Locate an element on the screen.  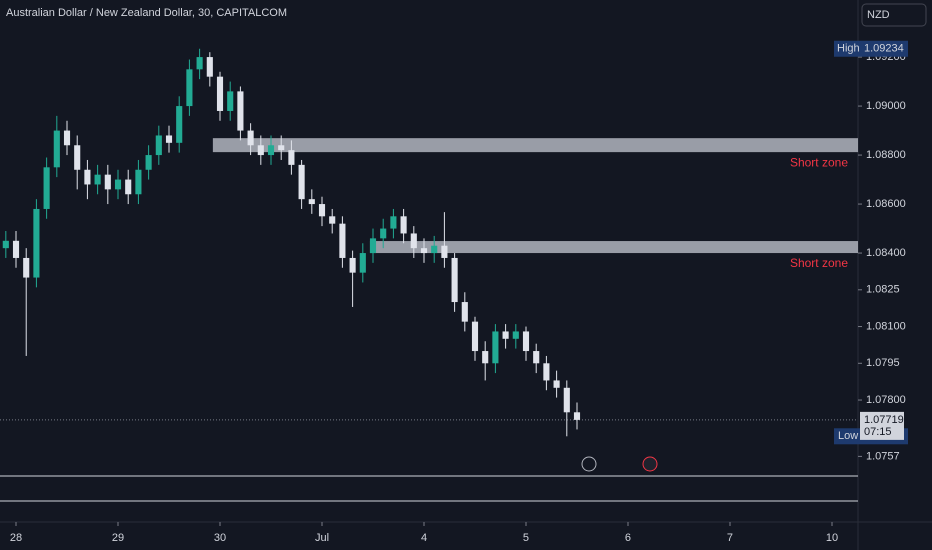
y-tick-label: 1.08800 is located at coordinates (886, 155).